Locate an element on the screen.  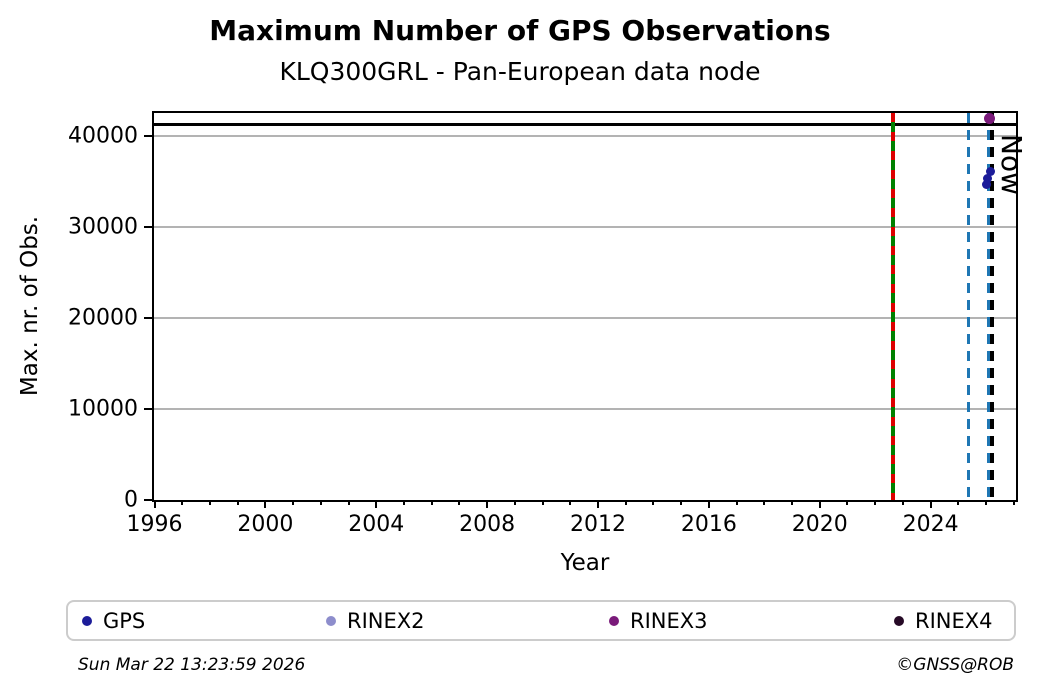
y-tick-label: 20000 is located at coordinates (103, 318).